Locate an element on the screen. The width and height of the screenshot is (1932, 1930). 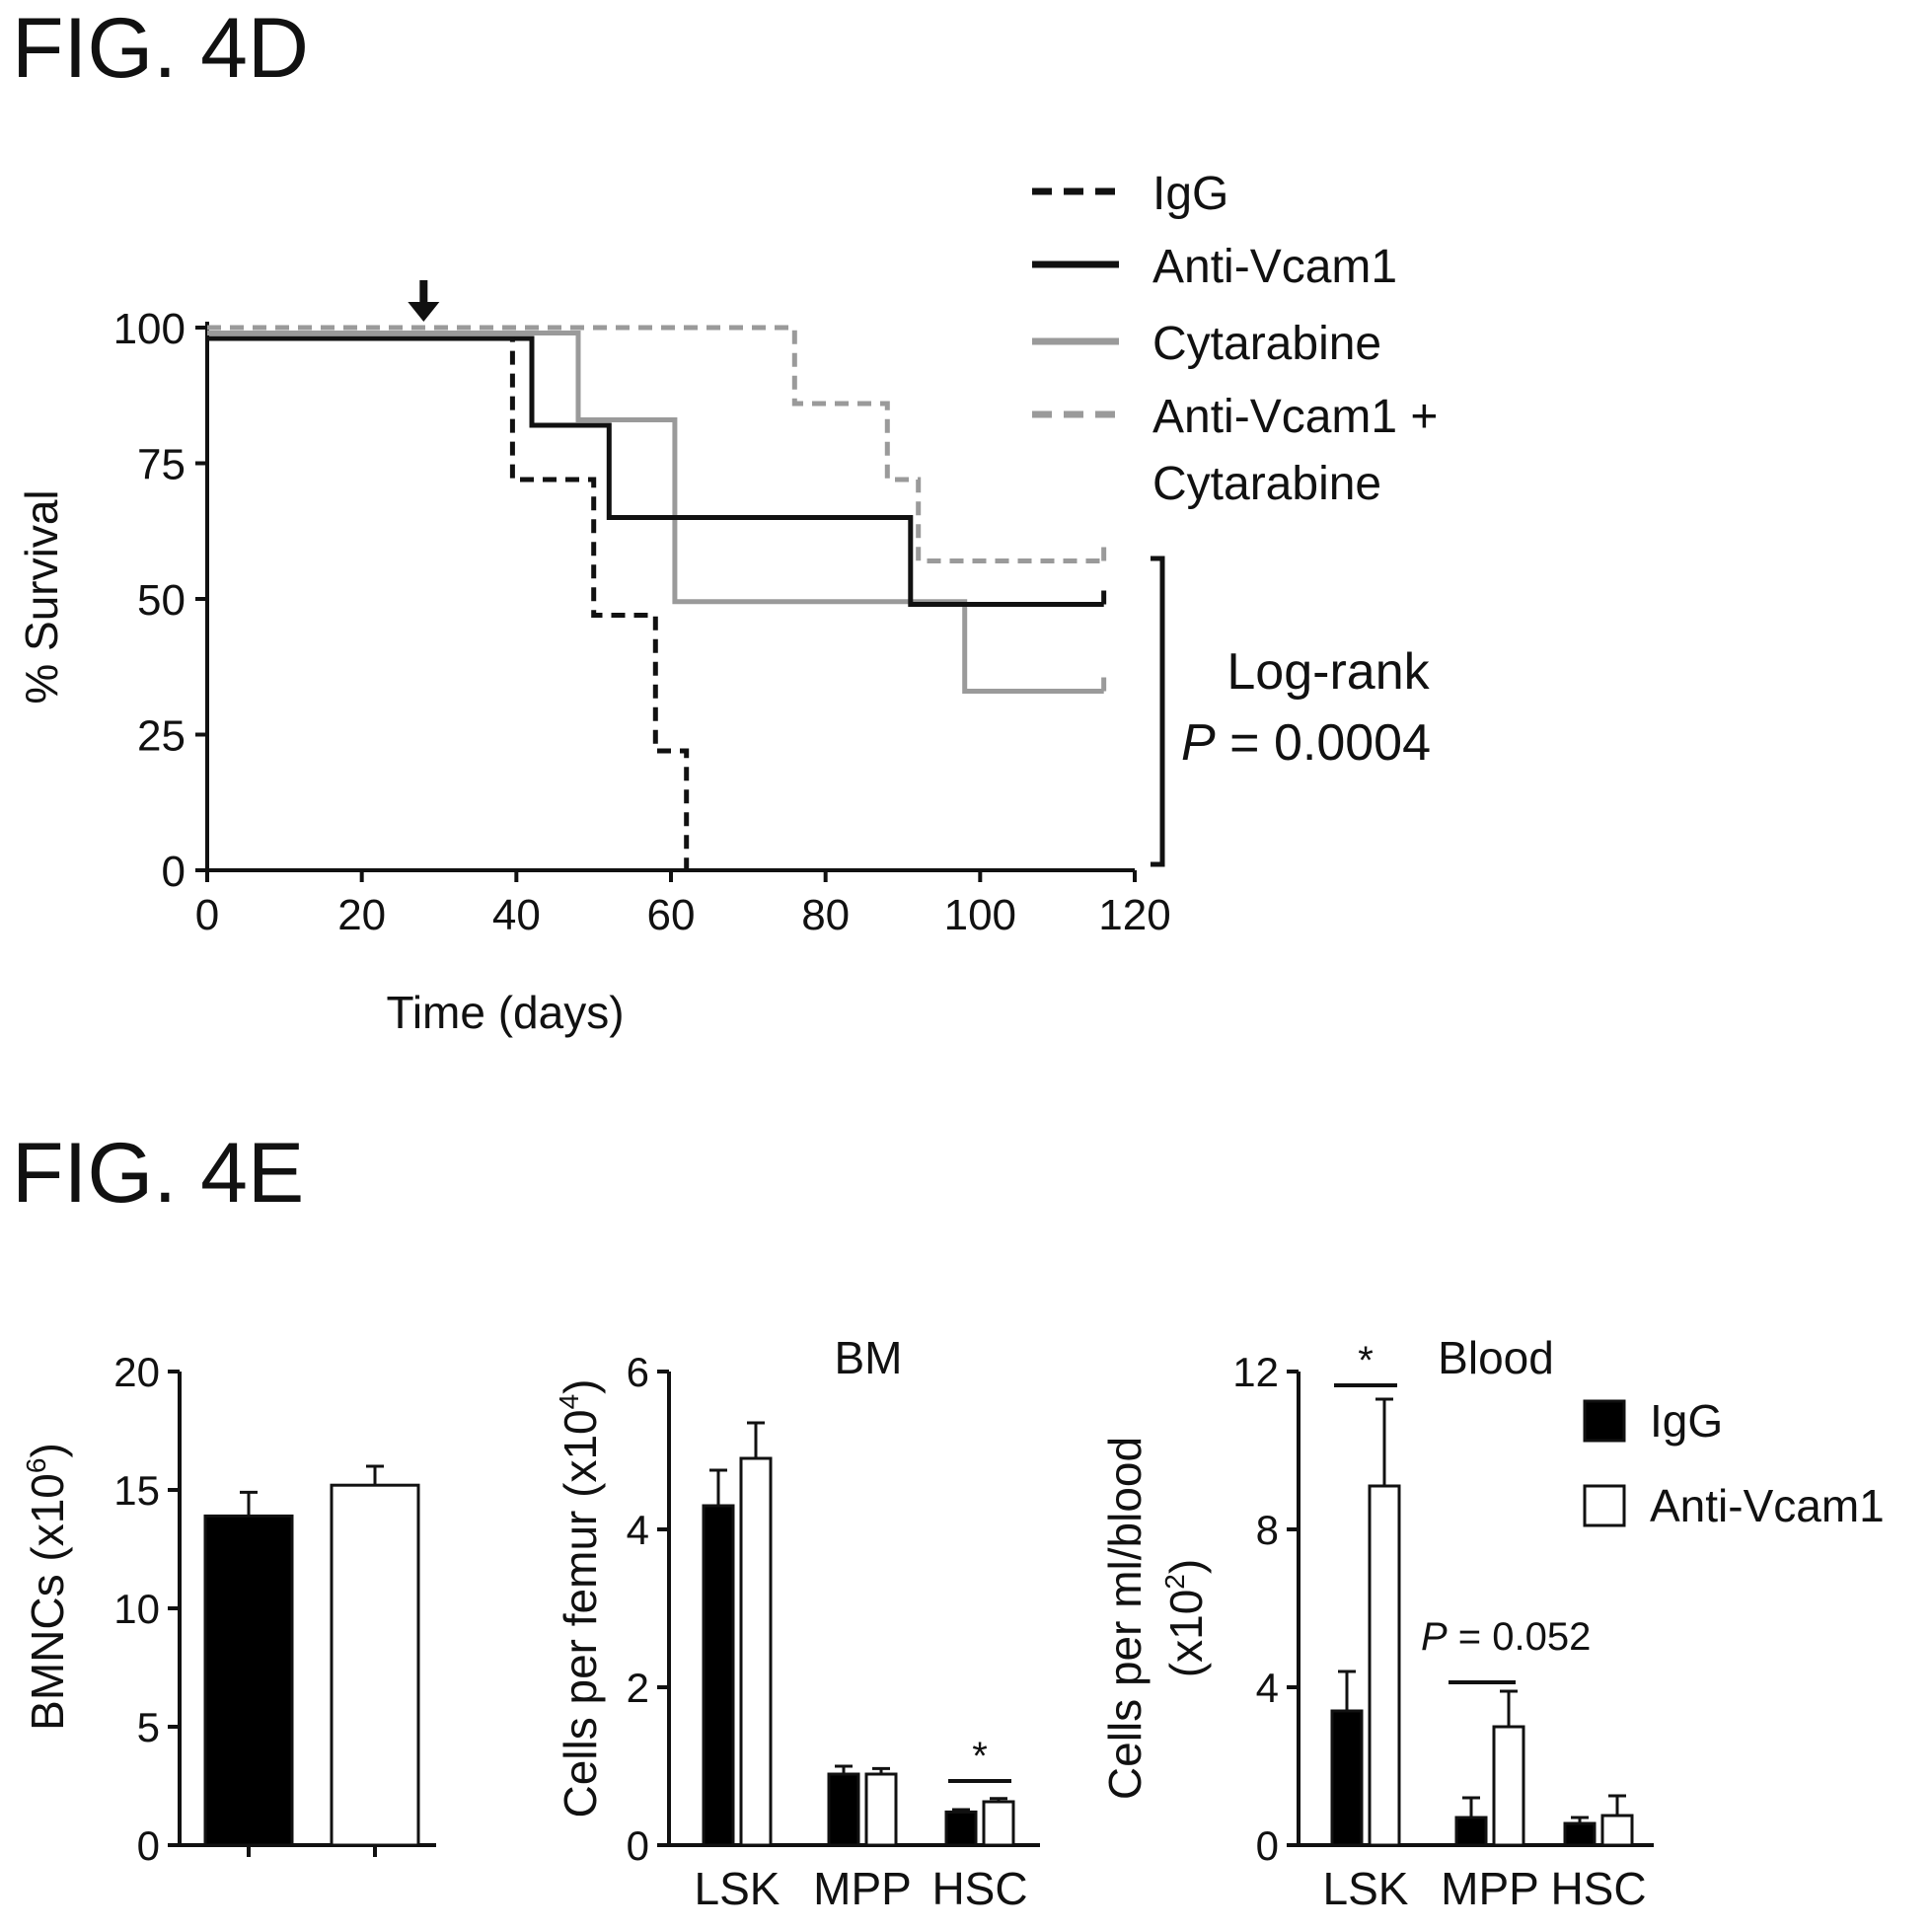
survival-series is located at coordinates (657, 597).